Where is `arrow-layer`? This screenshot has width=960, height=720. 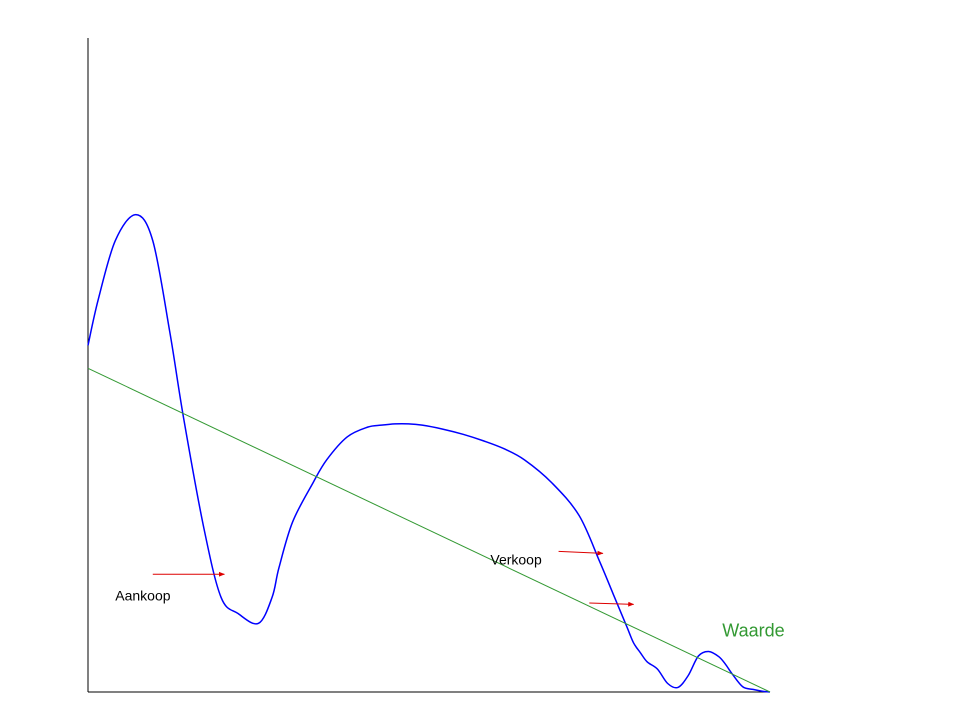 arrow-layer is located at coordinates (393, 578).